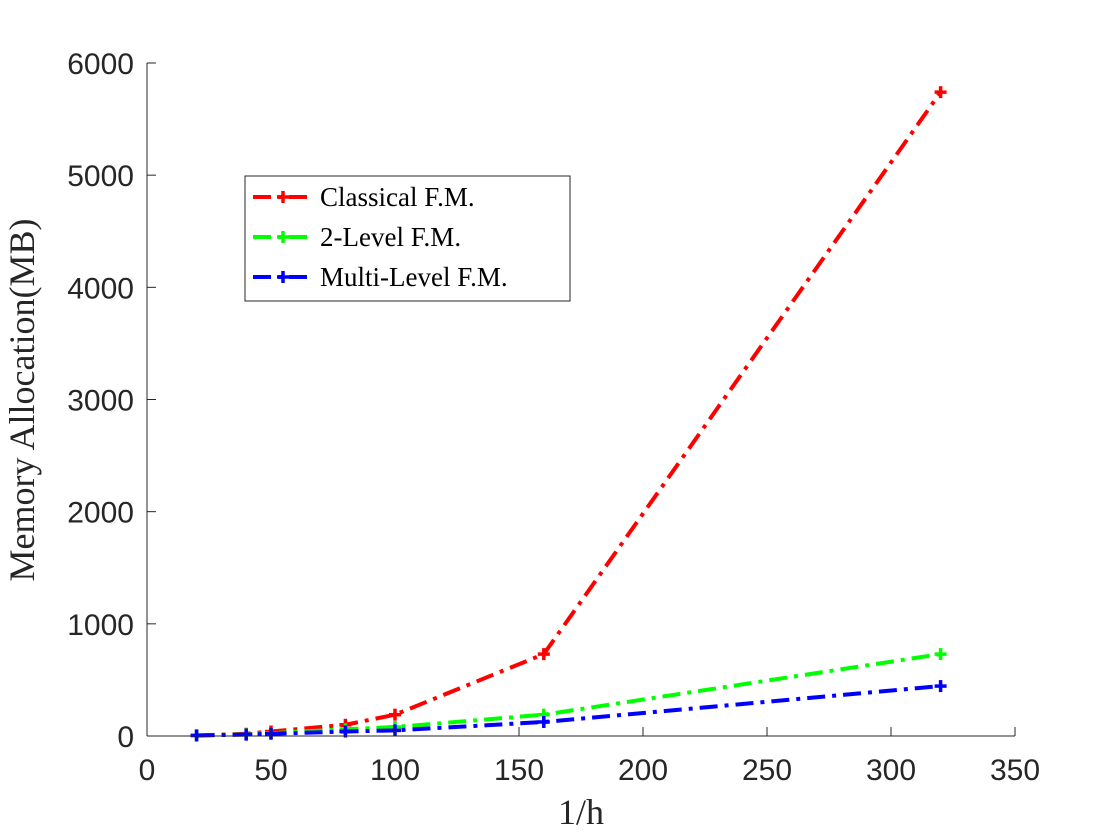 This screenshot has width=1120, height=840. What do you see at coordinates (100, 64) in the screenshot?
I see `y-tick-label: 6000` at bounding box center [100, 64].